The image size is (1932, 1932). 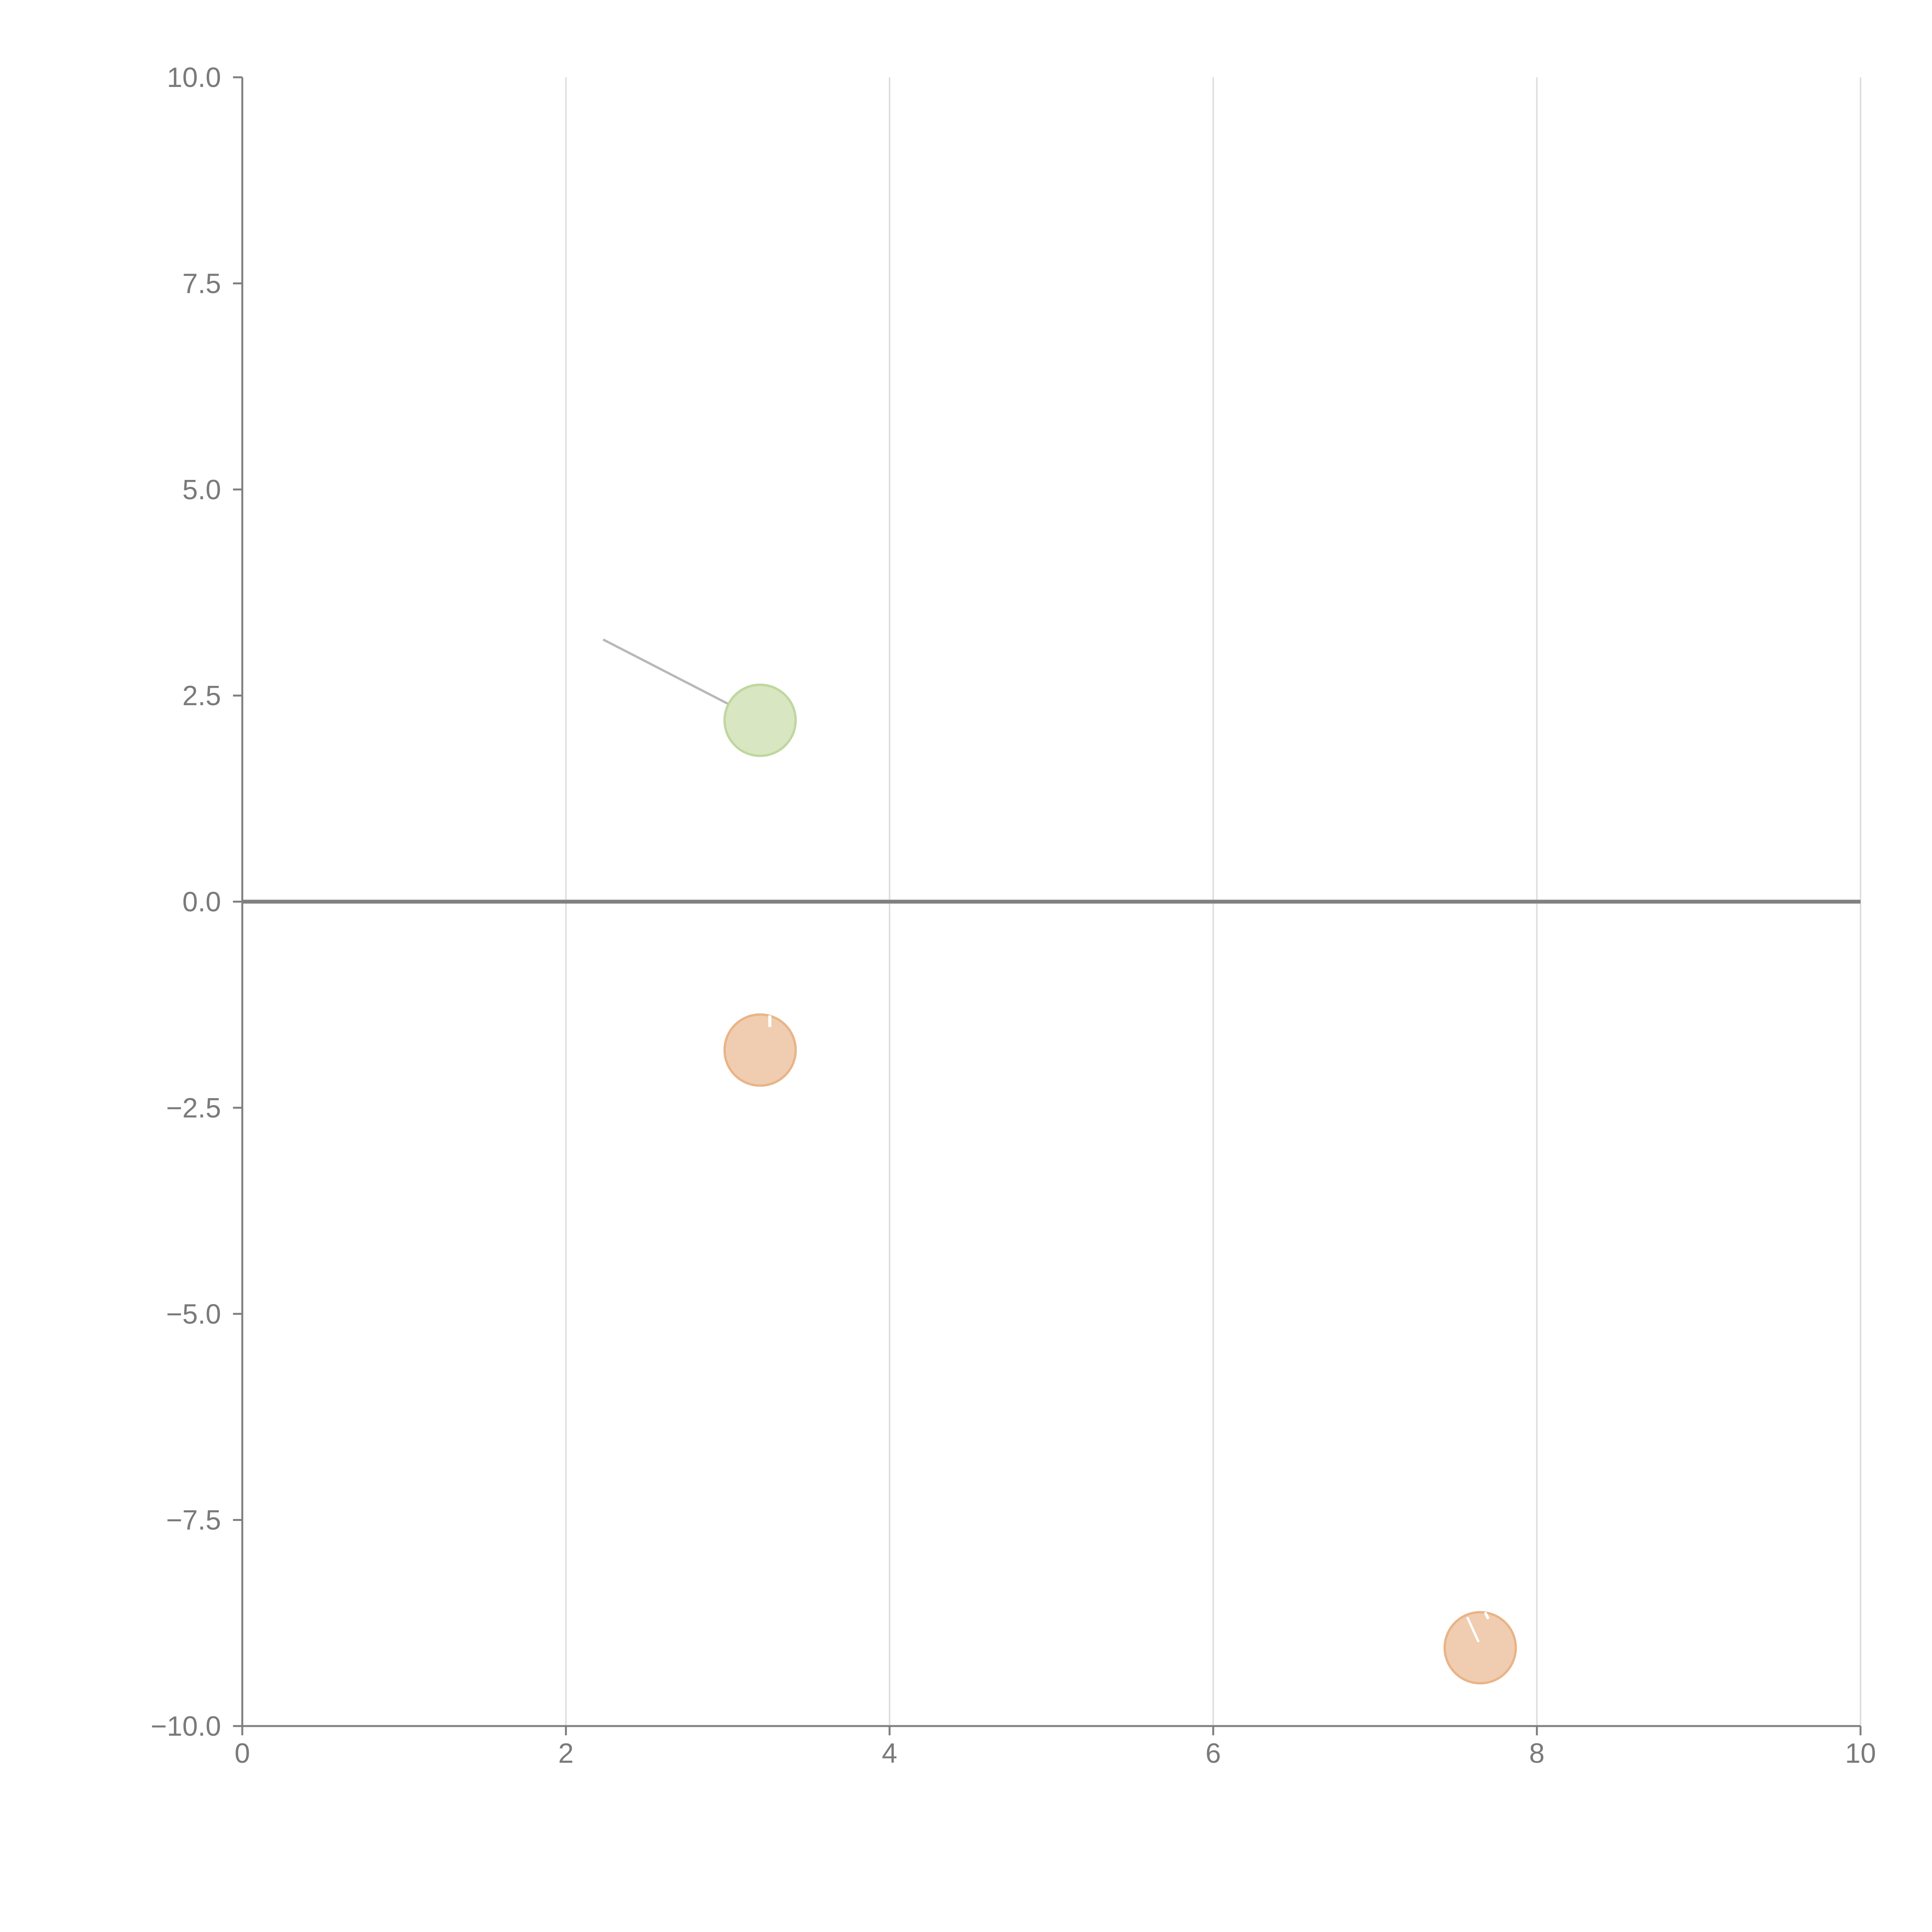 What do you see at coordinates (193, 1108) in the screenshot?
I see `y-tick-label: −2.5` at bounding box center [193, 1108].